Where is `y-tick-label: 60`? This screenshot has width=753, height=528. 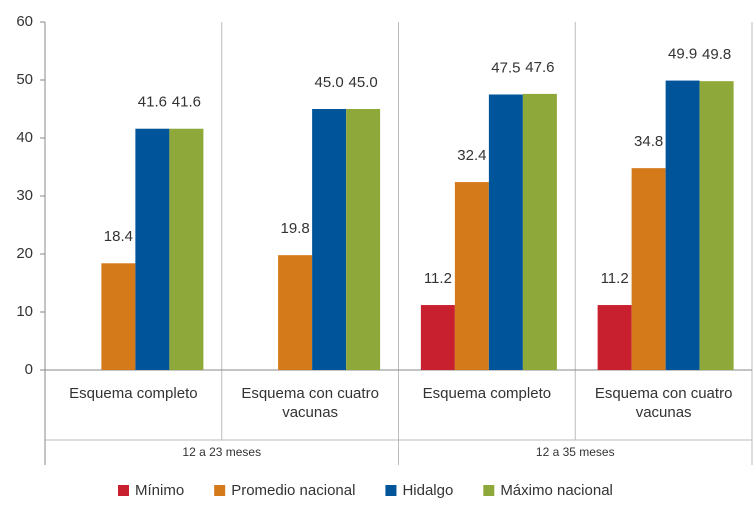 y-tick-label: 60 is located at coordinates (24, 21).